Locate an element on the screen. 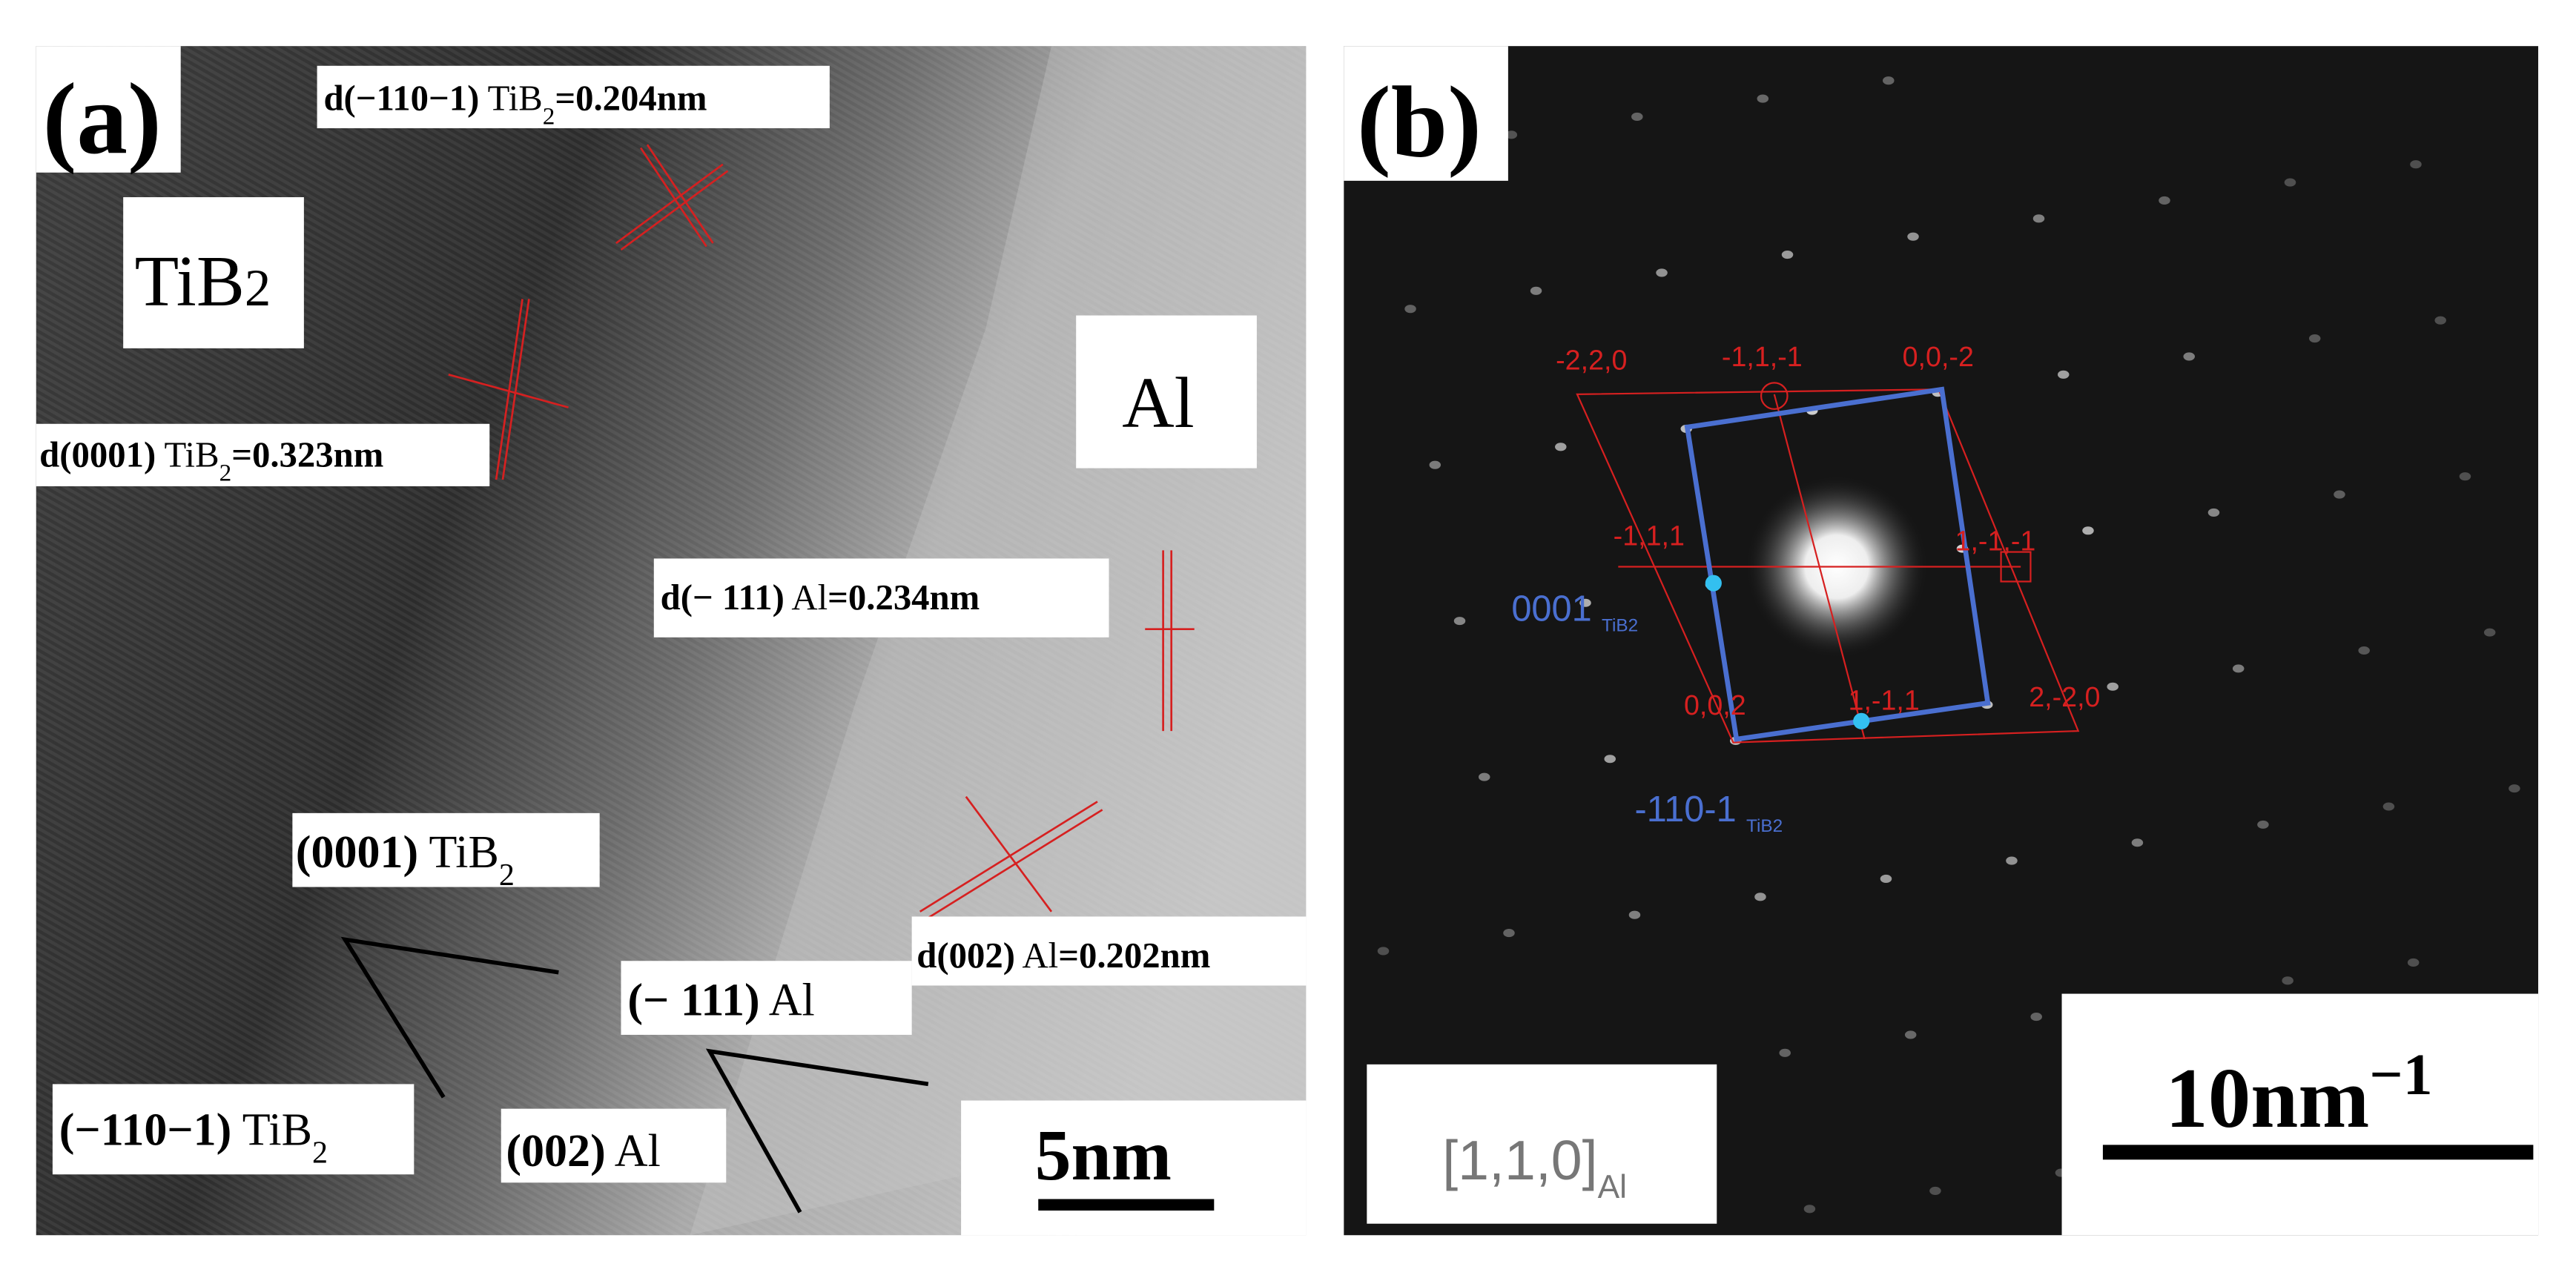 This screenshot has height=1278, width=2576. plane: d(002) is located at coordinates (966, 956).